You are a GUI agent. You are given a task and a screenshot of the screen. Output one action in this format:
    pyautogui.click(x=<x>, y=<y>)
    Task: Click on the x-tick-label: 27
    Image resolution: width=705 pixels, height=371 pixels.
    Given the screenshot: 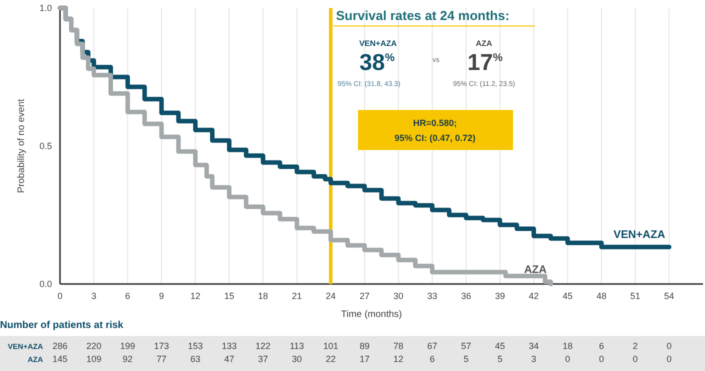 What is the action you would take?
    pyautogui.click(x=365, y=296)
    